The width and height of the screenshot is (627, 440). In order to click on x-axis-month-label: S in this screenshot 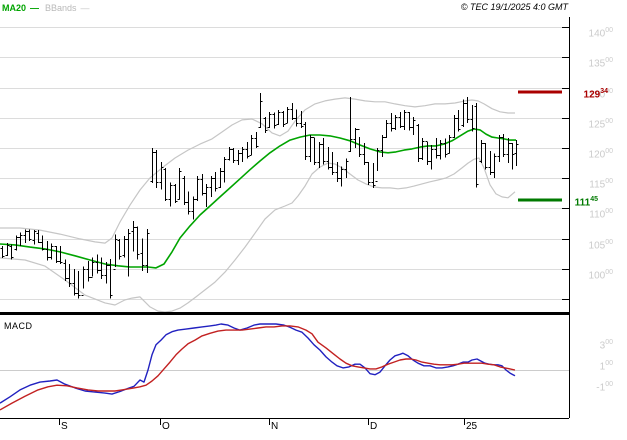, I will do `click(64, 426)`.